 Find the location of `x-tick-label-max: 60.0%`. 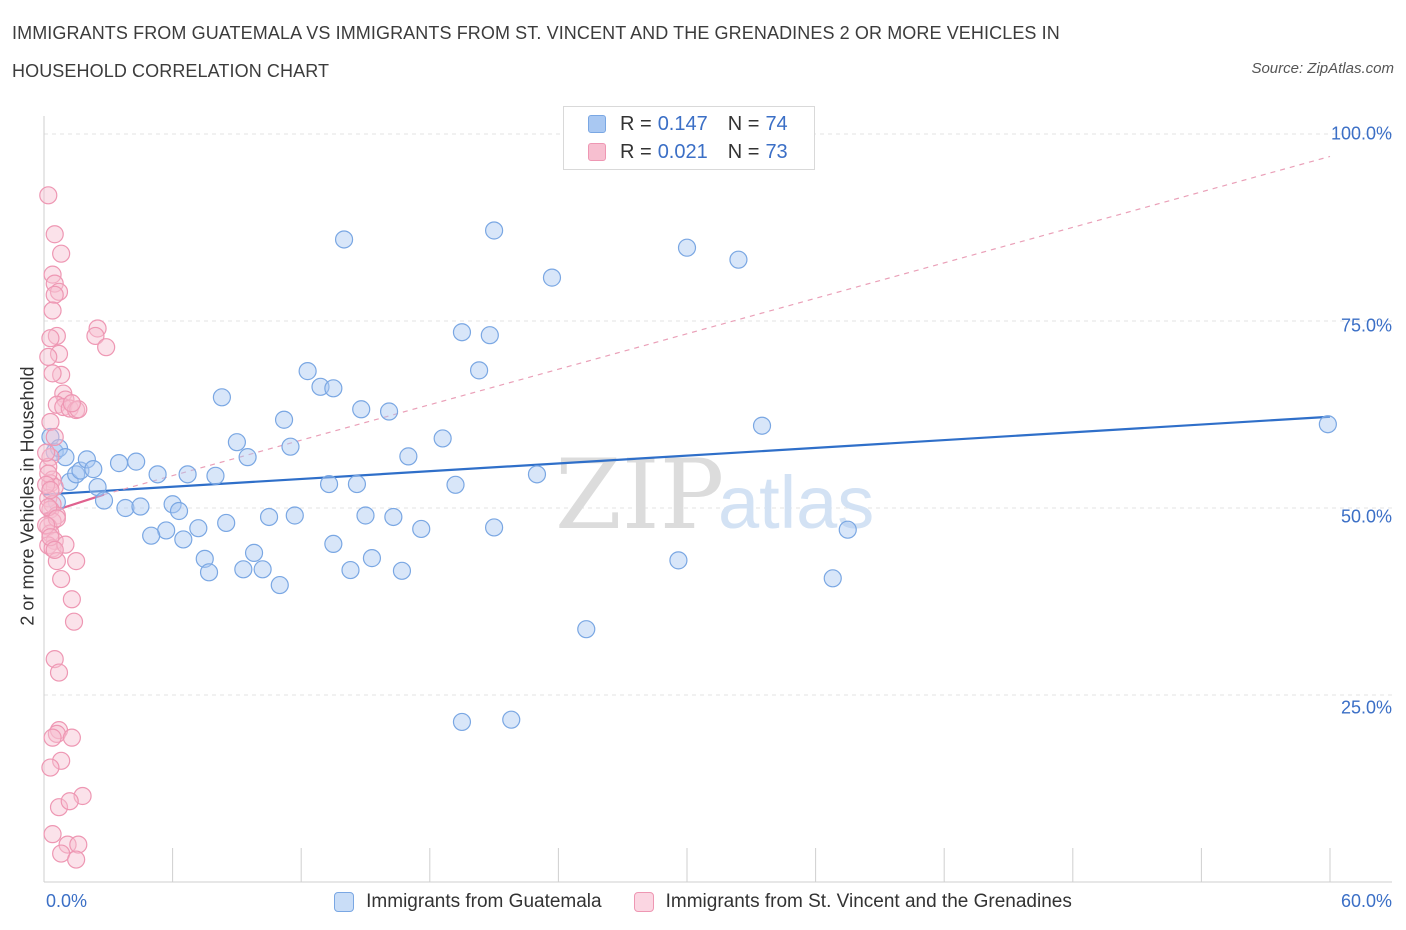

x-tick-label-max: 60.0% is located at coordinates (1366, 901).